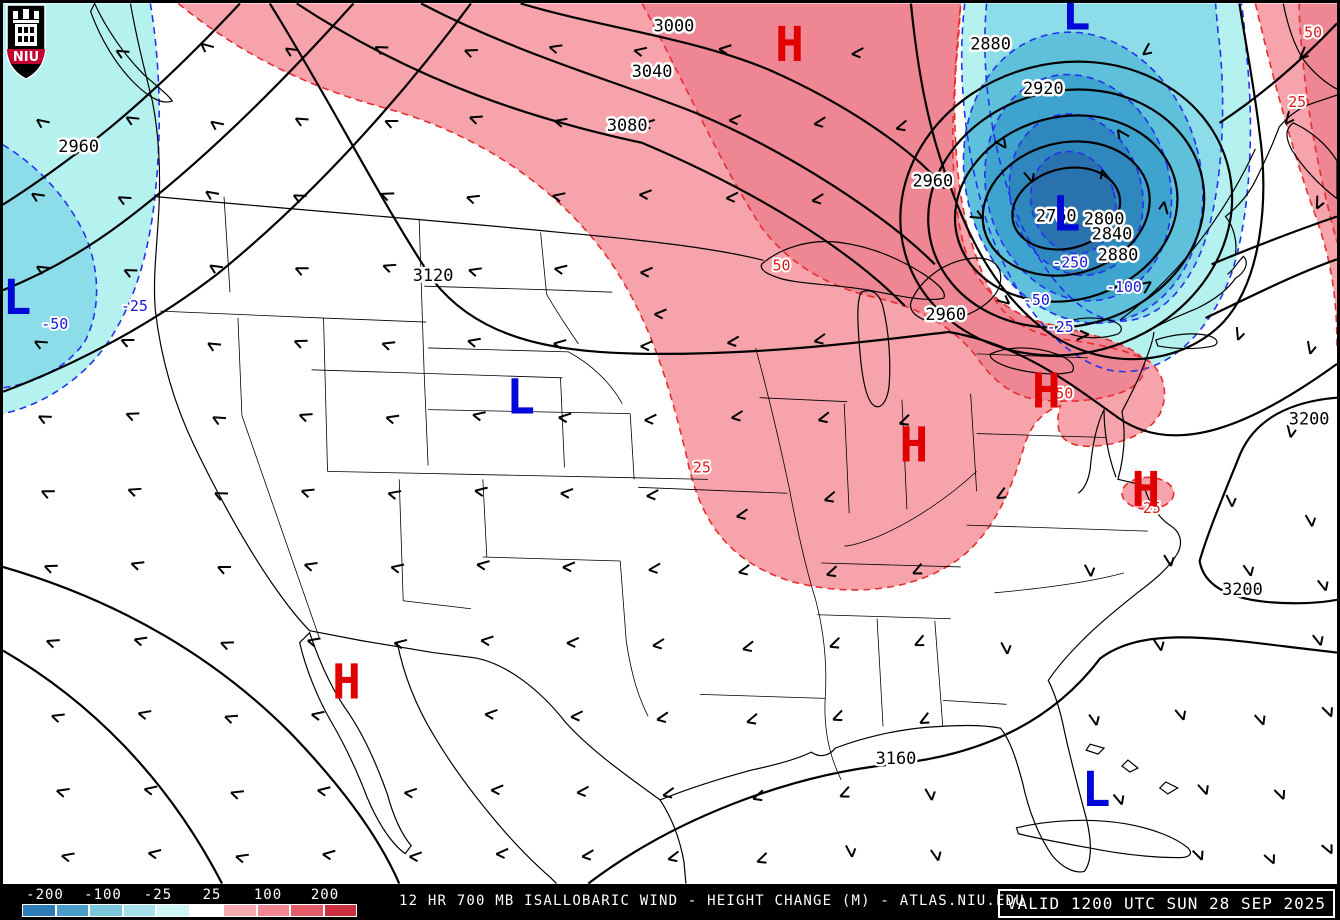 This screenshot has width=1340, height=920. What do you see at coordinates (1104, 218) in the screenshot?
I see `contour-label: 2800` at bounding box center [1104, 218].